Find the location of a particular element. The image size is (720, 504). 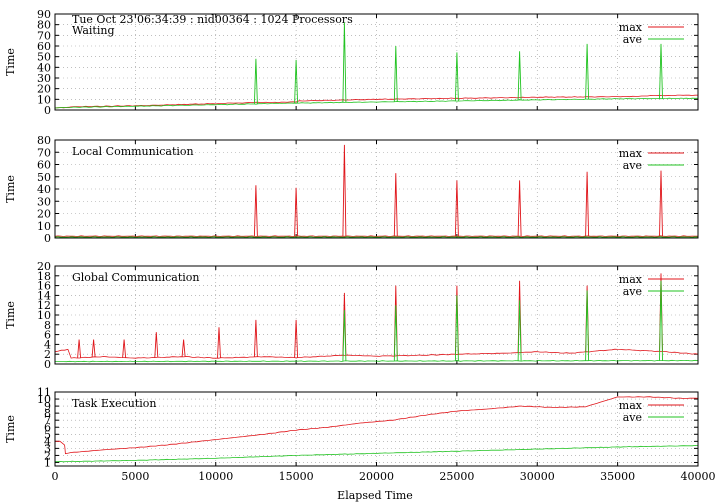

x-tick-label: 15000 is located at coordinates (296, 476).